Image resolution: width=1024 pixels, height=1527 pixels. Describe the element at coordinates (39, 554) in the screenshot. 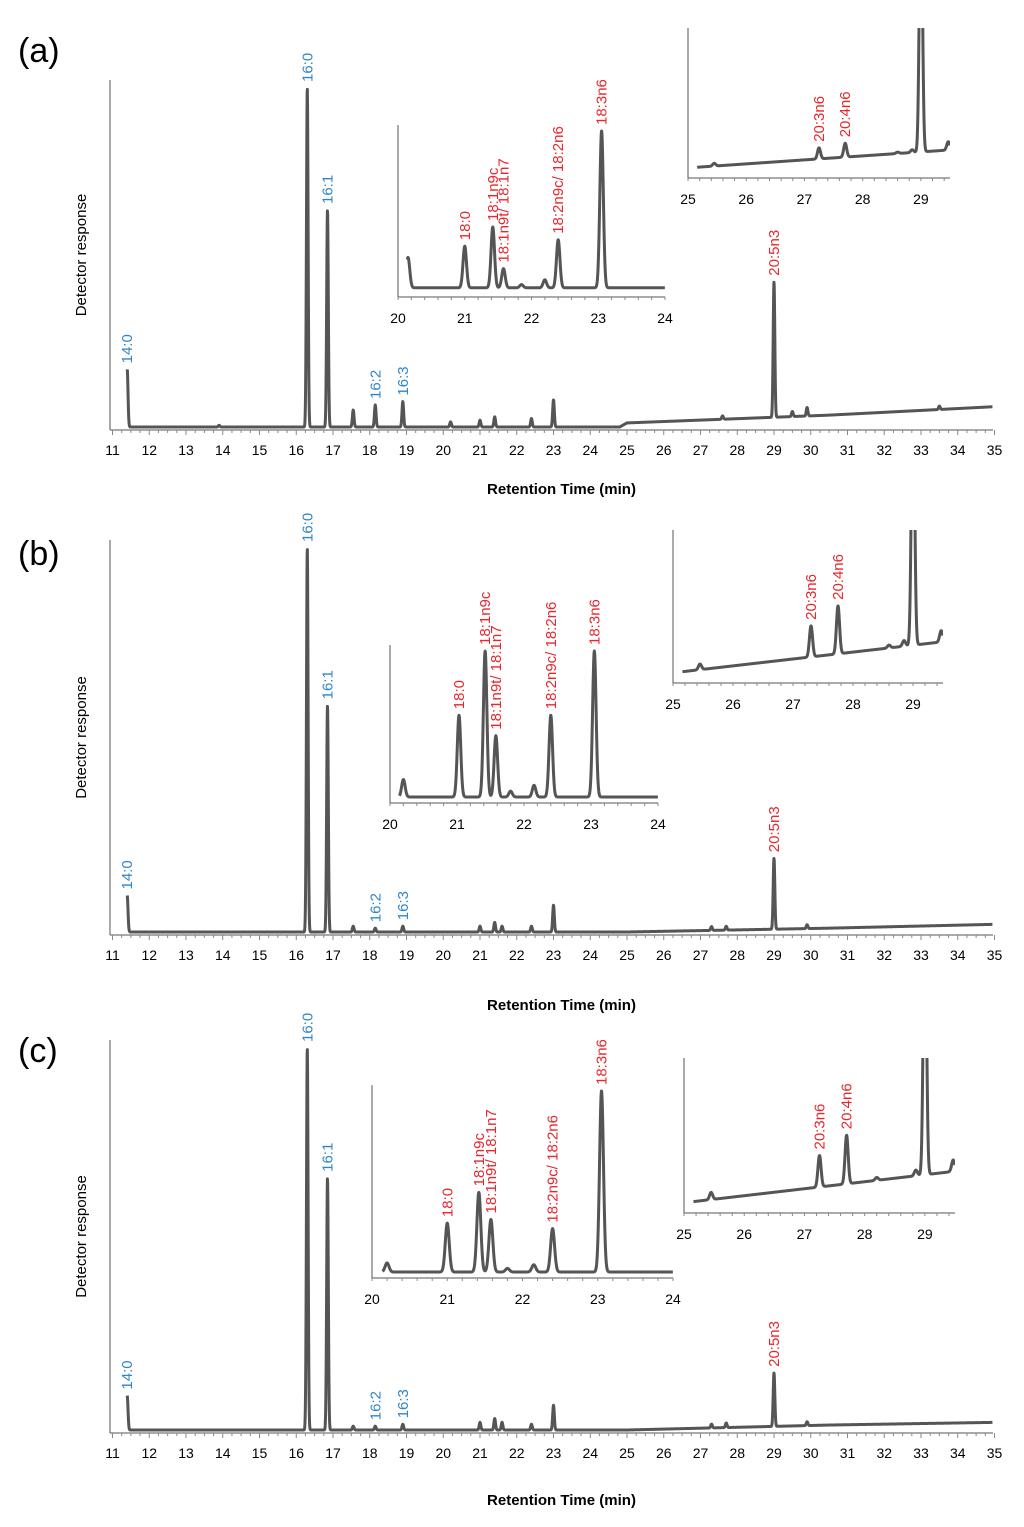

I see `panel-label: (b)` at that location.